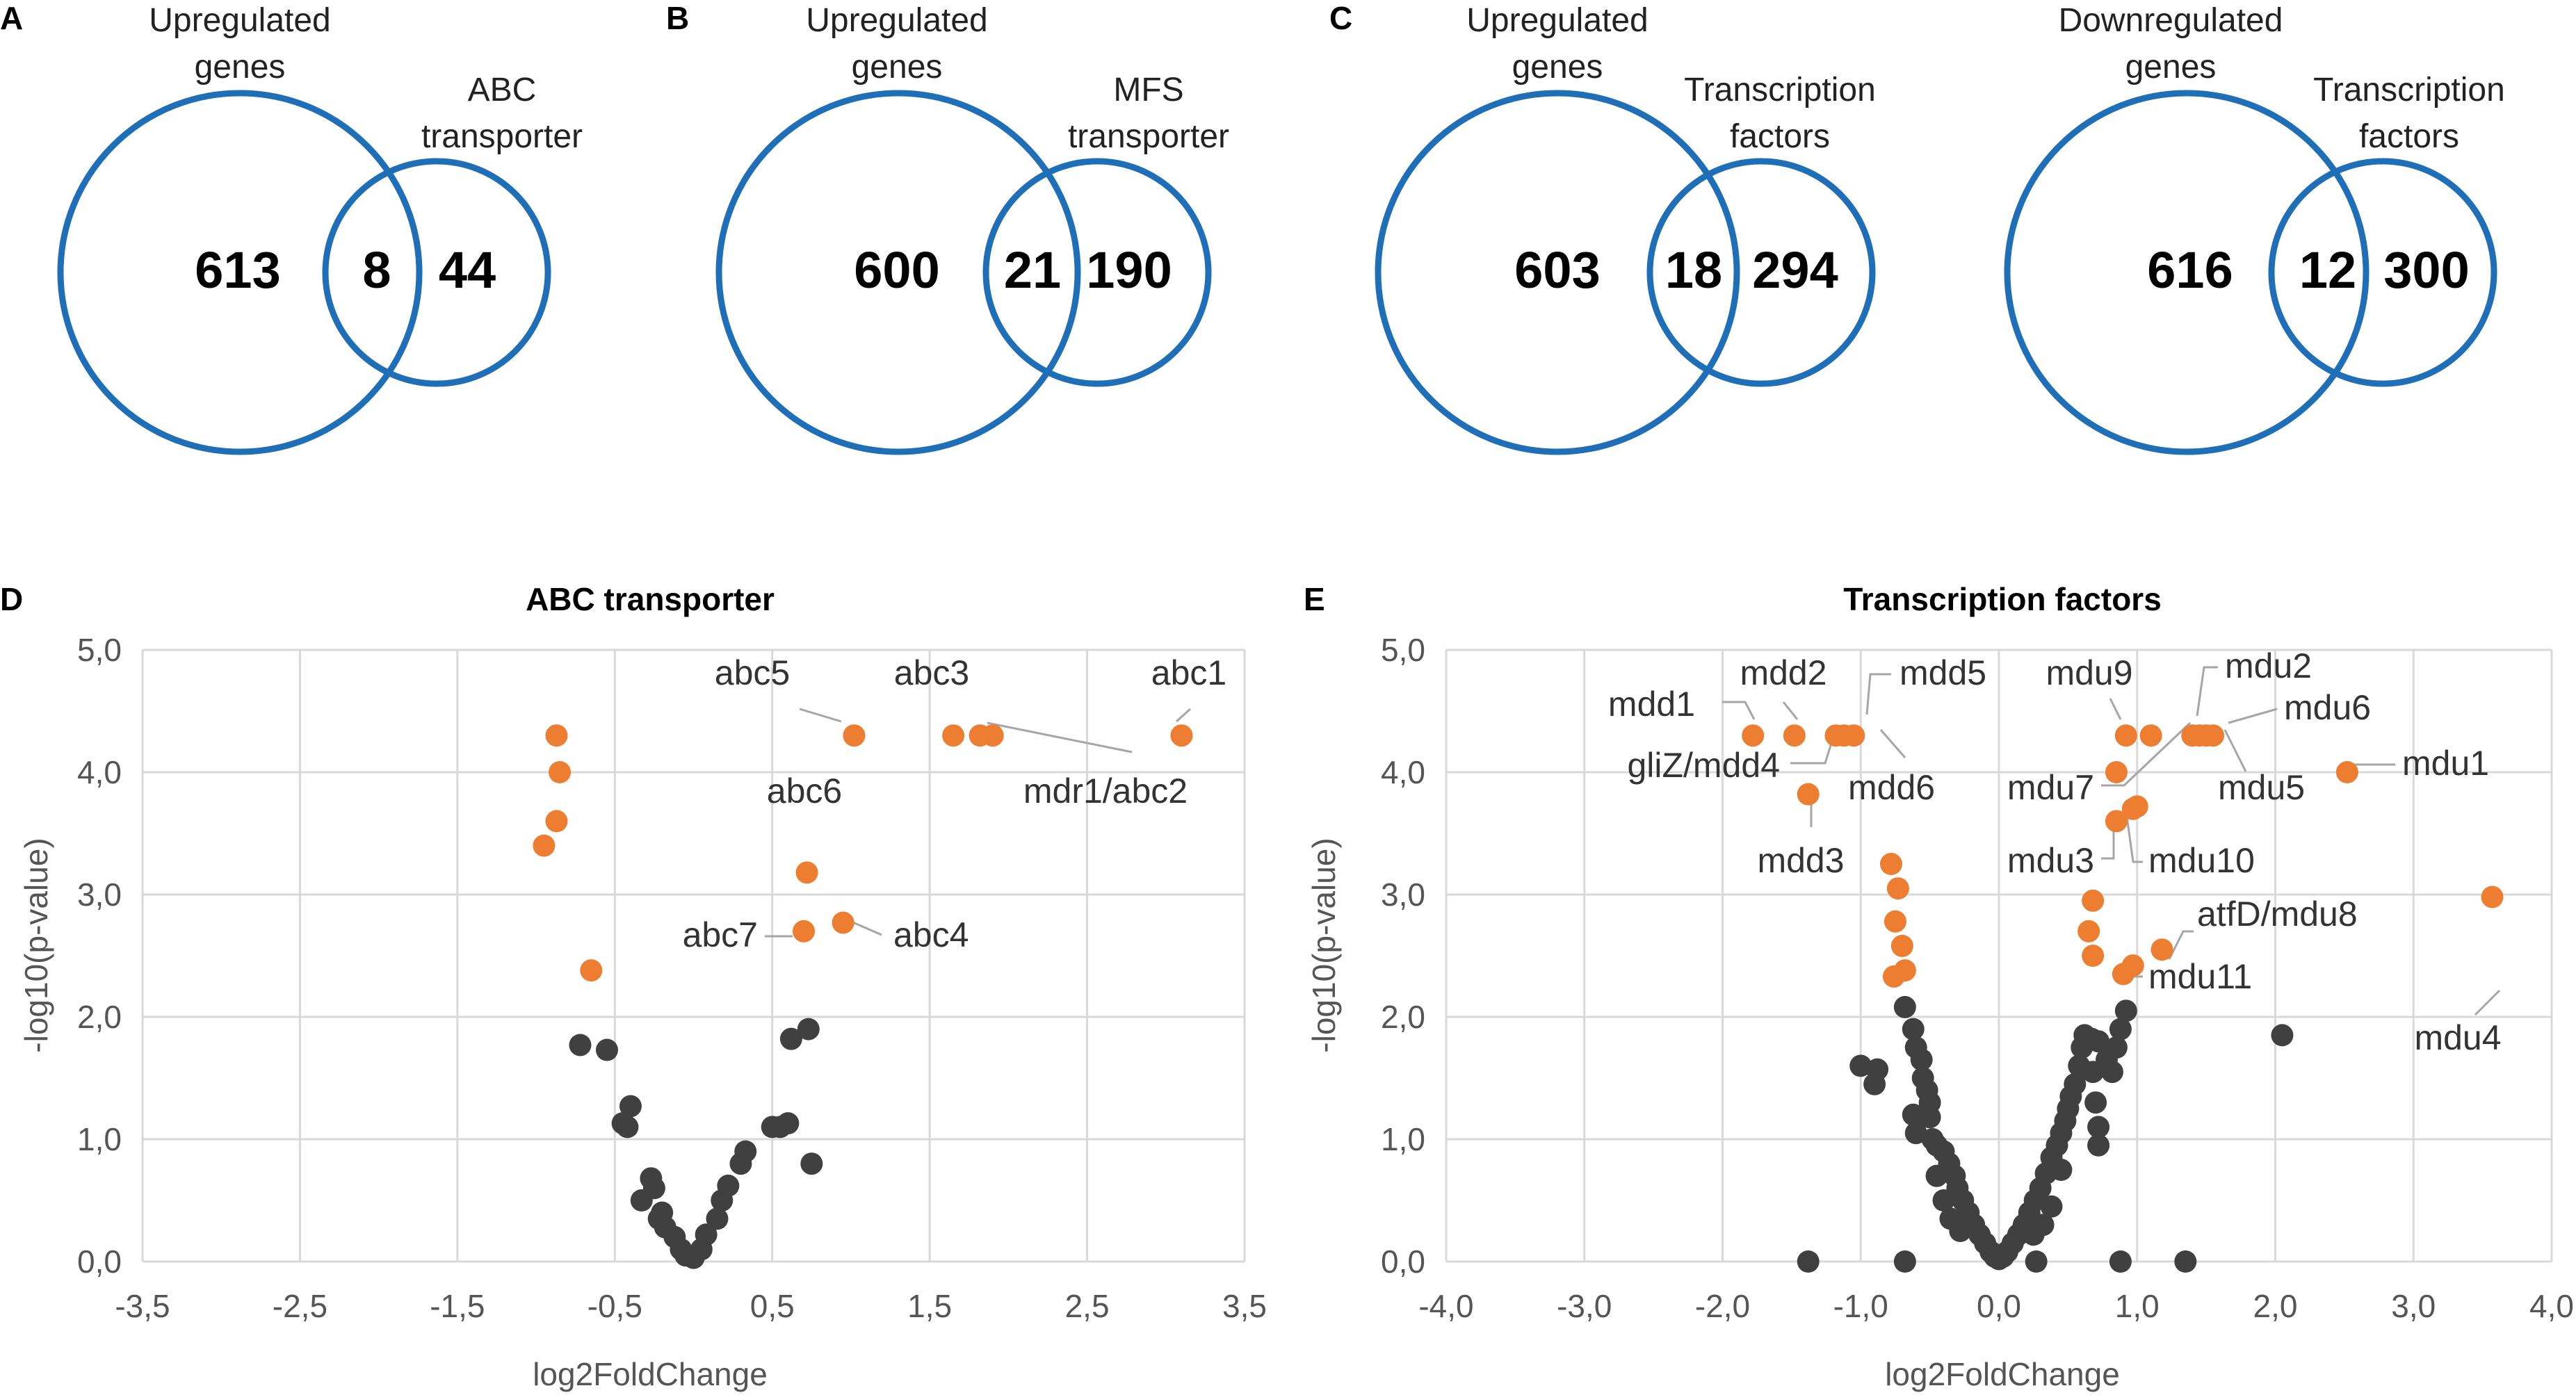 This screenshot has height=1395, width=2576. I want to click on venn-b-overlap: 21, so click(1032, 270).